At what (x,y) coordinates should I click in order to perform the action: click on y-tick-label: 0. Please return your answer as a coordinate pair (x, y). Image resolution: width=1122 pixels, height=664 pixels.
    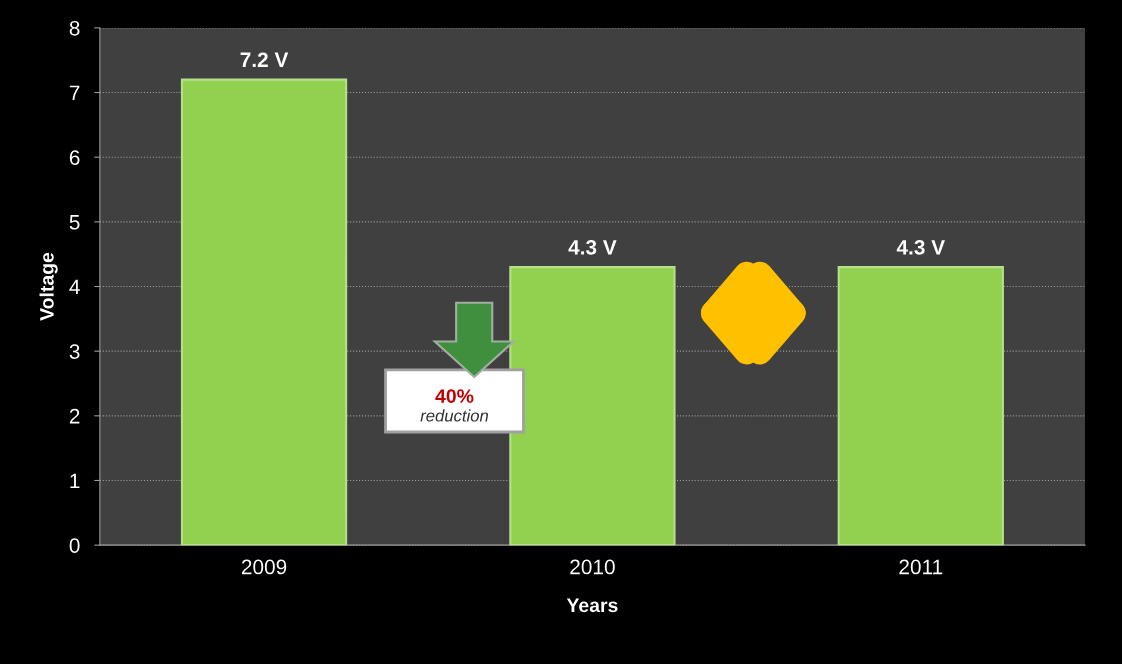
    Looking at the image, I should click on (74, 545).